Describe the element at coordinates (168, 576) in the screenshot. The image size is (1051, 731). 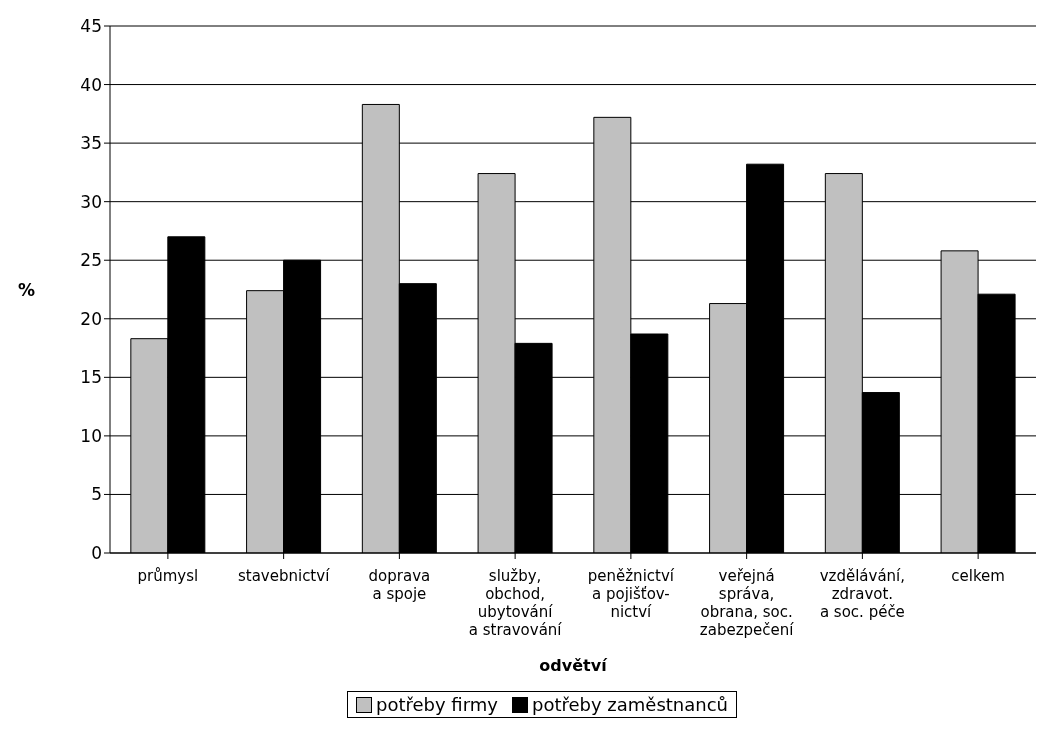
I see `x-tick-label: průmysl` at that location.